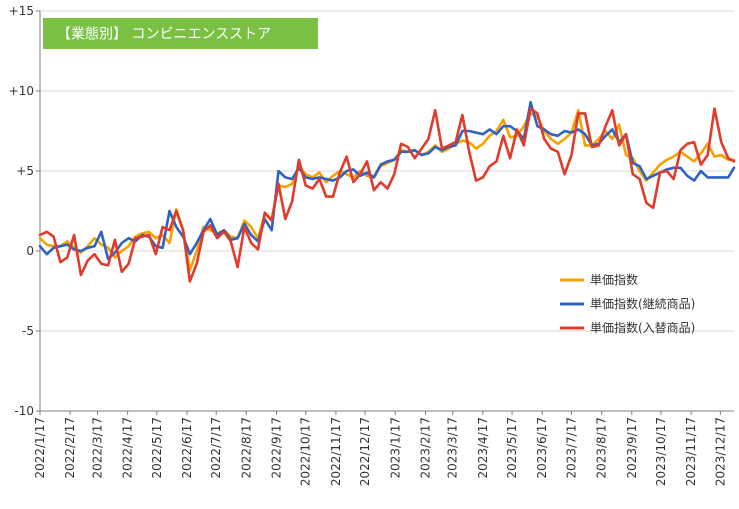 Image resolution: width=739 pixels, height=509 pixels. What do you see at coordinates (365, 451) in the screenshot?
I see `x-tick-label: 2022/12/17` at bounding box center [365, 451].